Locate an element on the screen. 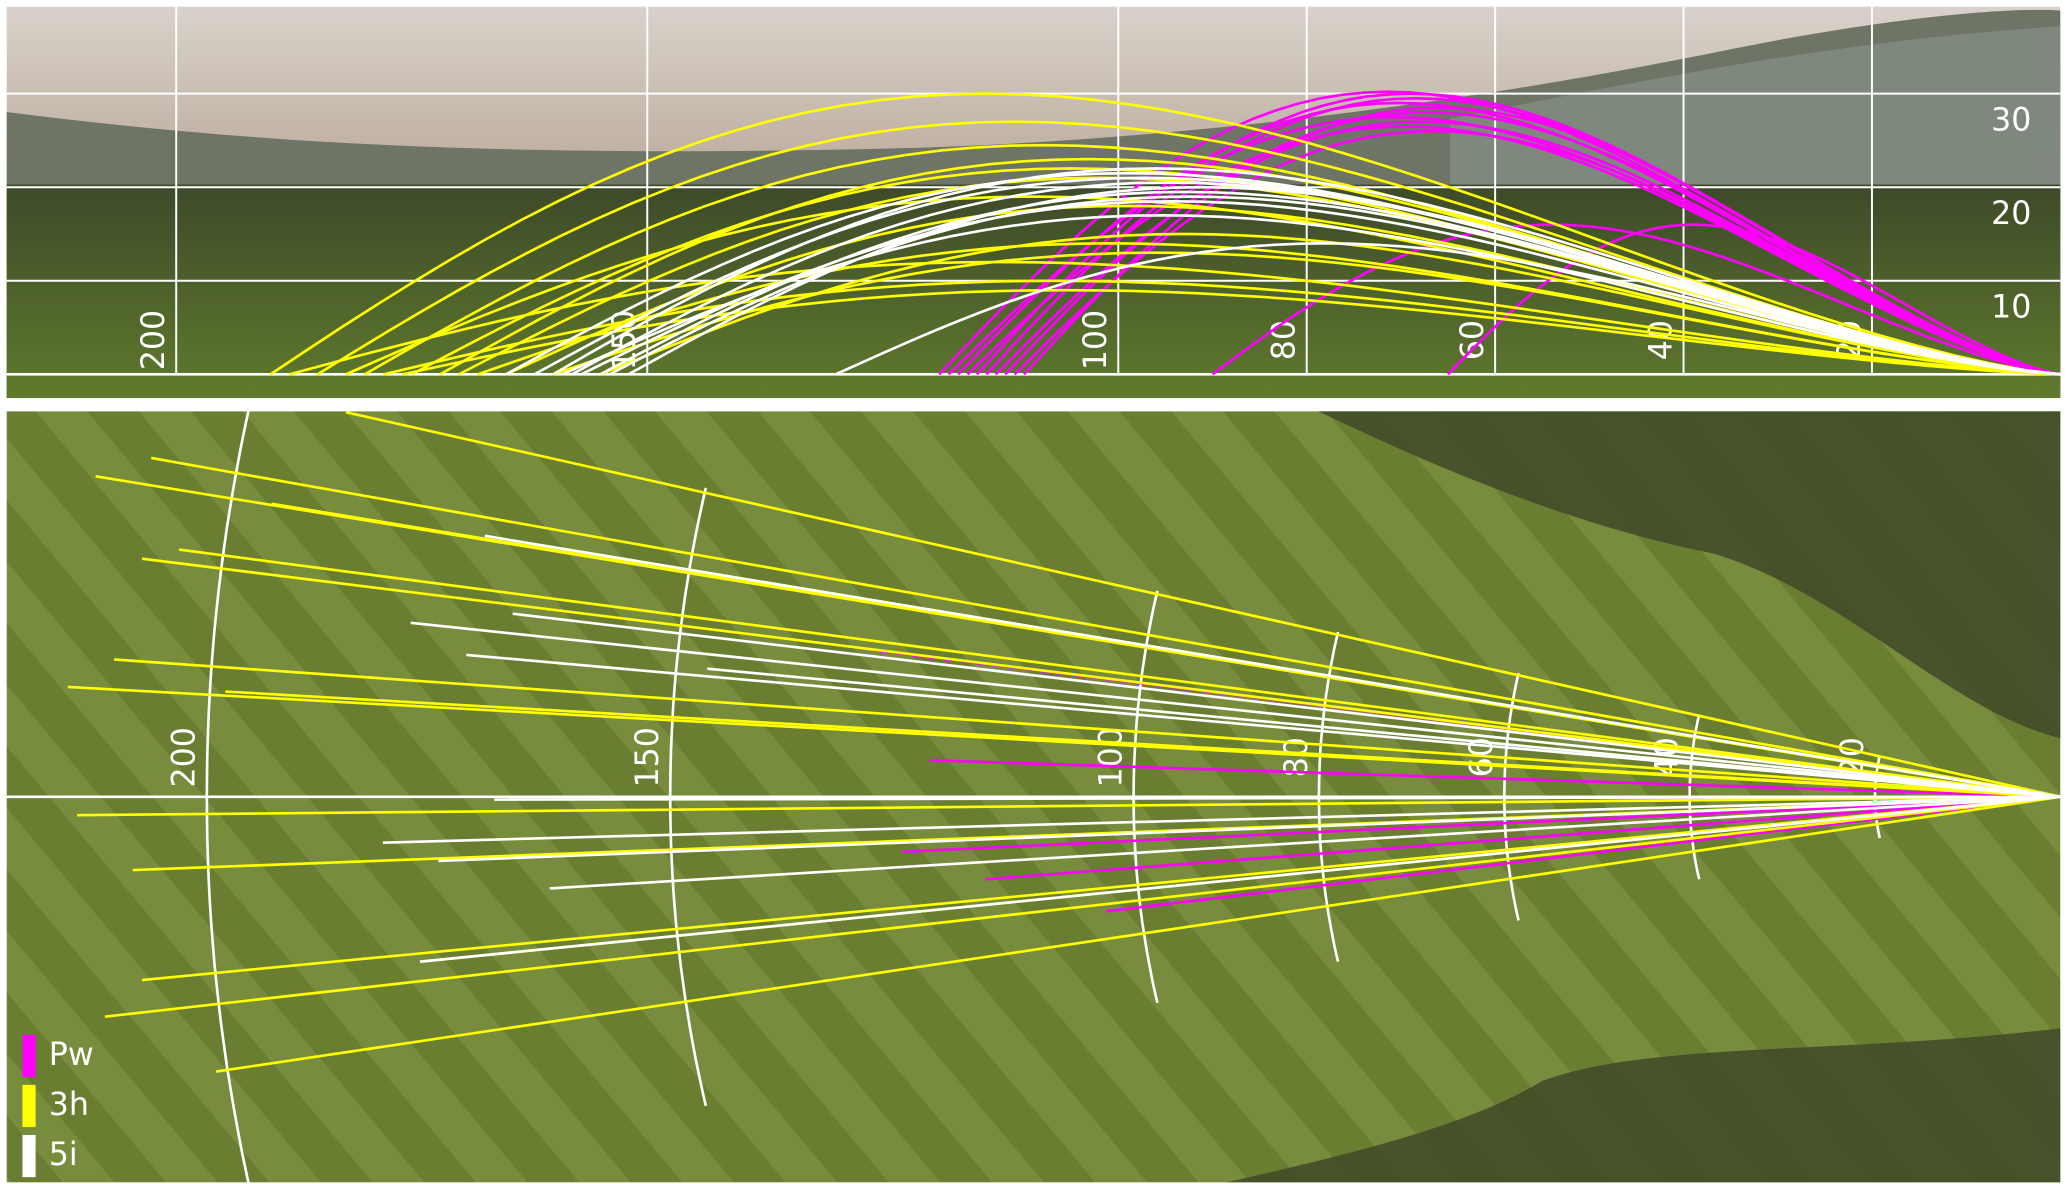  y-tick-label: 10 is located at coordinates (2011, 307).